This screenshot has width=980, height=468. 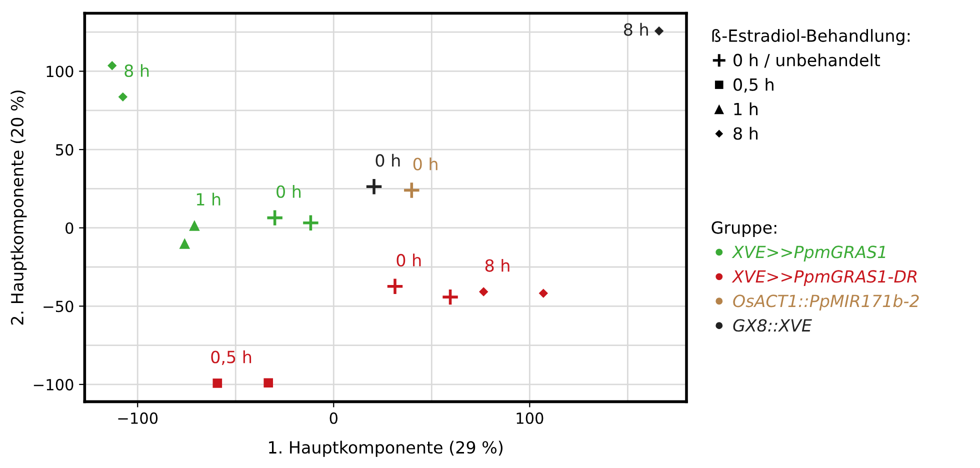 I want to click on x-axis-title: 1. Hauptkomponente (29 %), so click(x=385, y=448).